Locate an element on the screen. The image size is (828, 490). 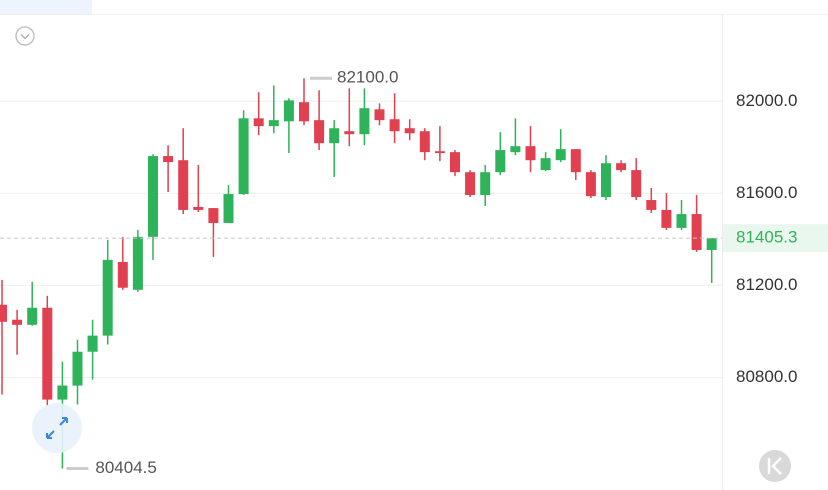
scroll-latest-button is located at coordinates (775, 466).